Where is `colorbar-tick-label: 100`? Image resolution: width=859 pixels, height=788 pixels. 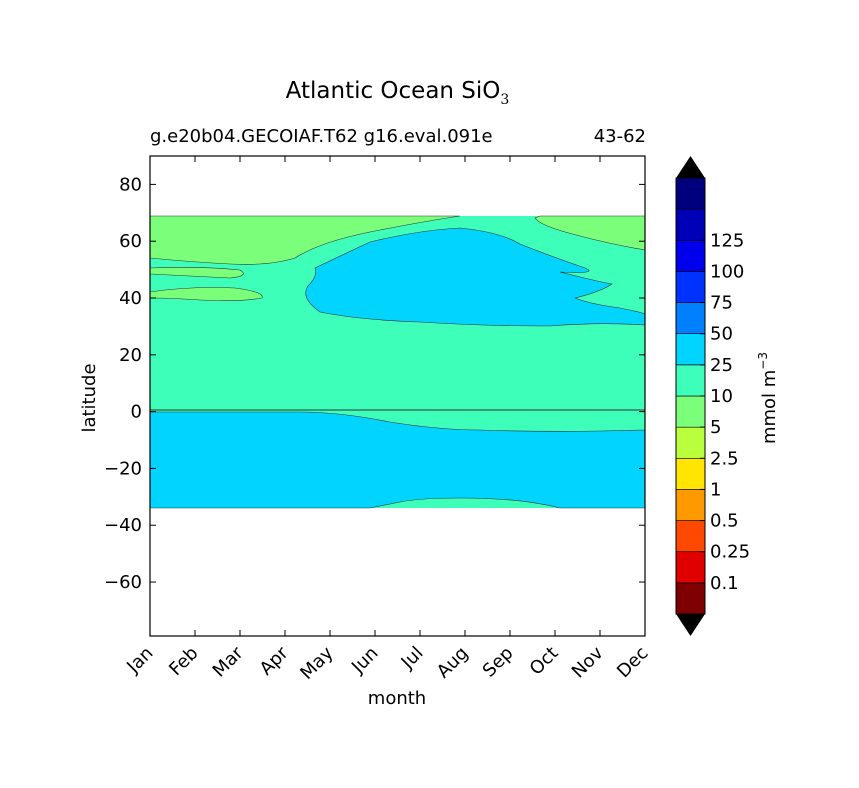 colorbar-tick-label: 100 is located at coordinates (727, 271).